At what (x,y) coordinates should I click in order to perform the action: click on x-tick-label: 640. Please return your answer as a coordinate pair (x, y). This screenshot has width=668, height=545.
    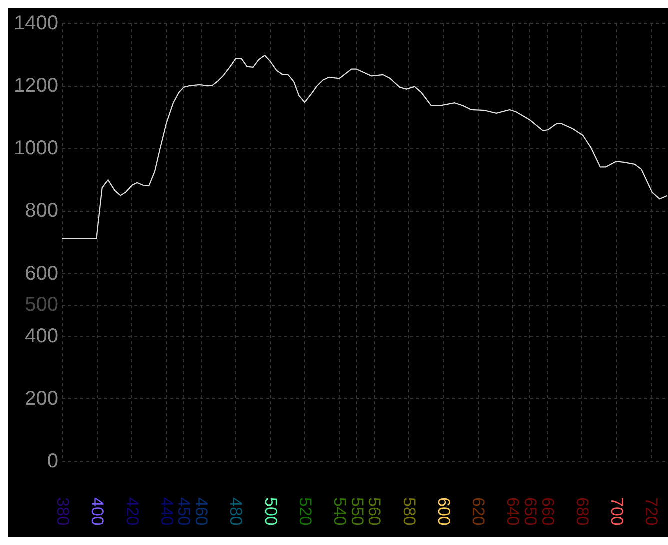
    Looking at the image, I should click on (513, 512).